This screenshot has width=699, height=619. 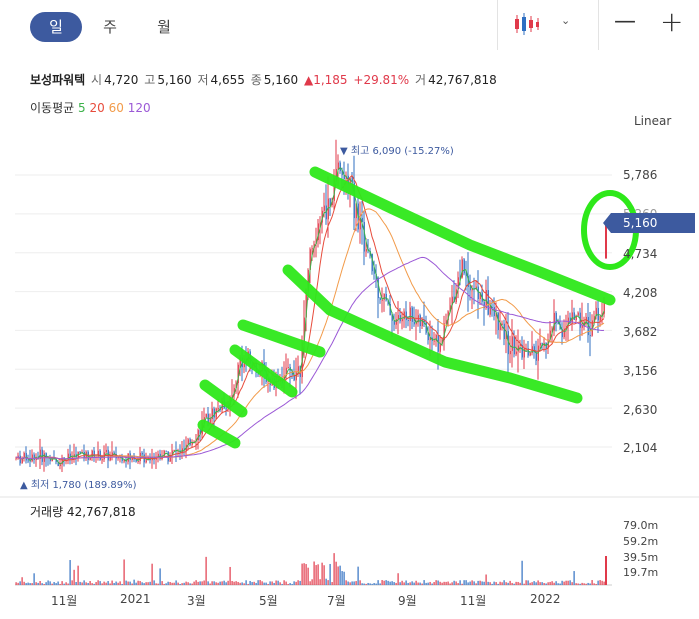 I want to click on zoom-out-button: —, so click(x=625, y=21).